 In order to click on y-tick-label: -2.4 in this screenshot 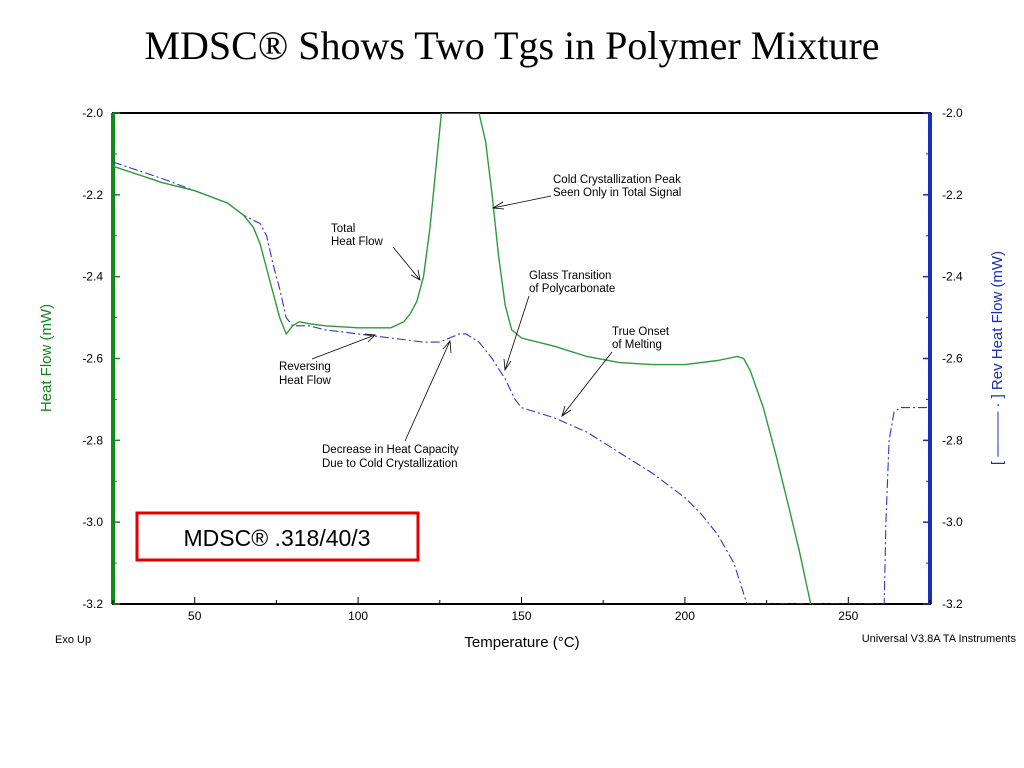, I will do `click(92, 277)`.